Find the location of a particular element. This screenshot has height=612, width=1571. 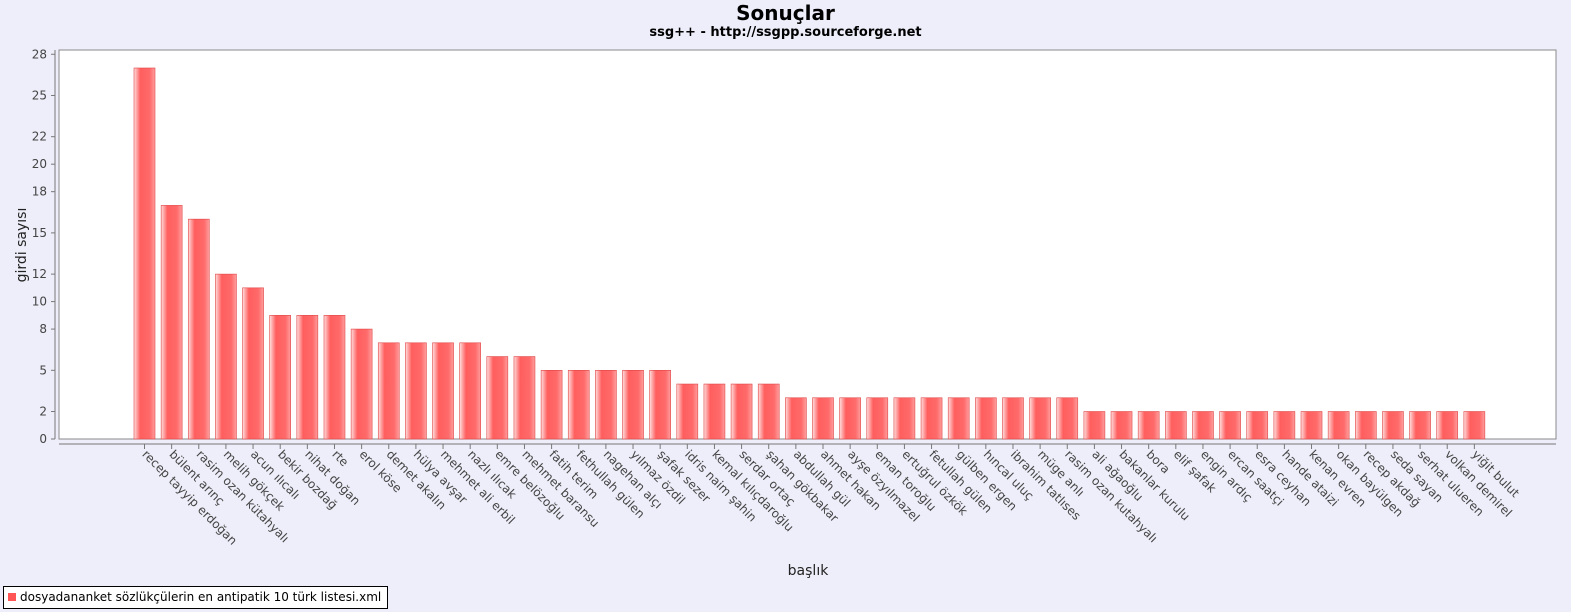

y-tick-label: 10 is located at coordinates (39, 302).